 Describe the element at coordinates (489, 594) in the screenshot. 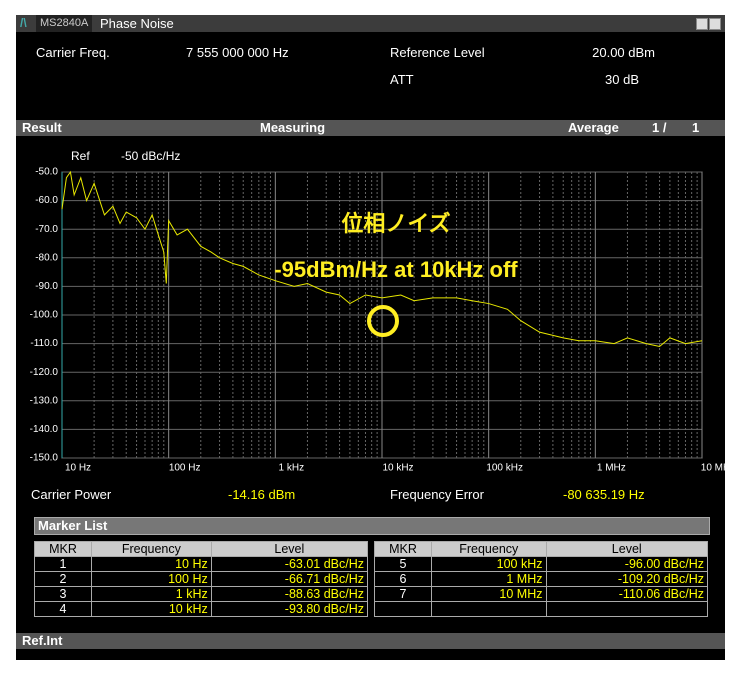

I see `marker-frequency: 10 MHz` at that location.